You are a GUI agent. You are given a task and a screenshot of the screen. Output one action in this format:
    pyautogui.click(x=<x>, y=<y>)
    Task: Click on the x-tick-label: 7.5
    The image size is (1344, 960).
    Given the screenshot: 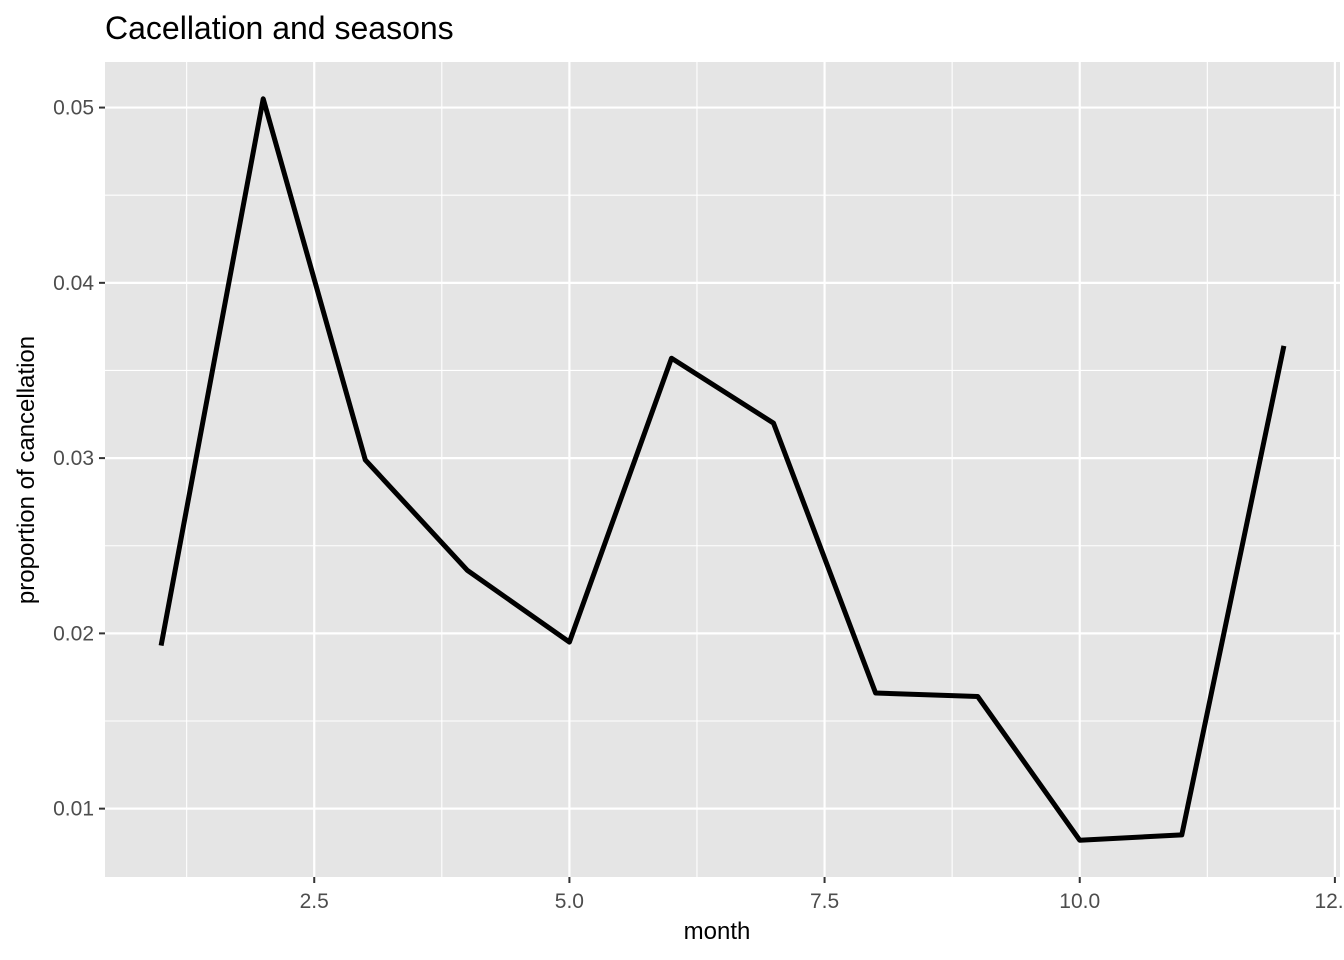 What is the action you would take?
    pyautogui.click(x=824, y=901)
    